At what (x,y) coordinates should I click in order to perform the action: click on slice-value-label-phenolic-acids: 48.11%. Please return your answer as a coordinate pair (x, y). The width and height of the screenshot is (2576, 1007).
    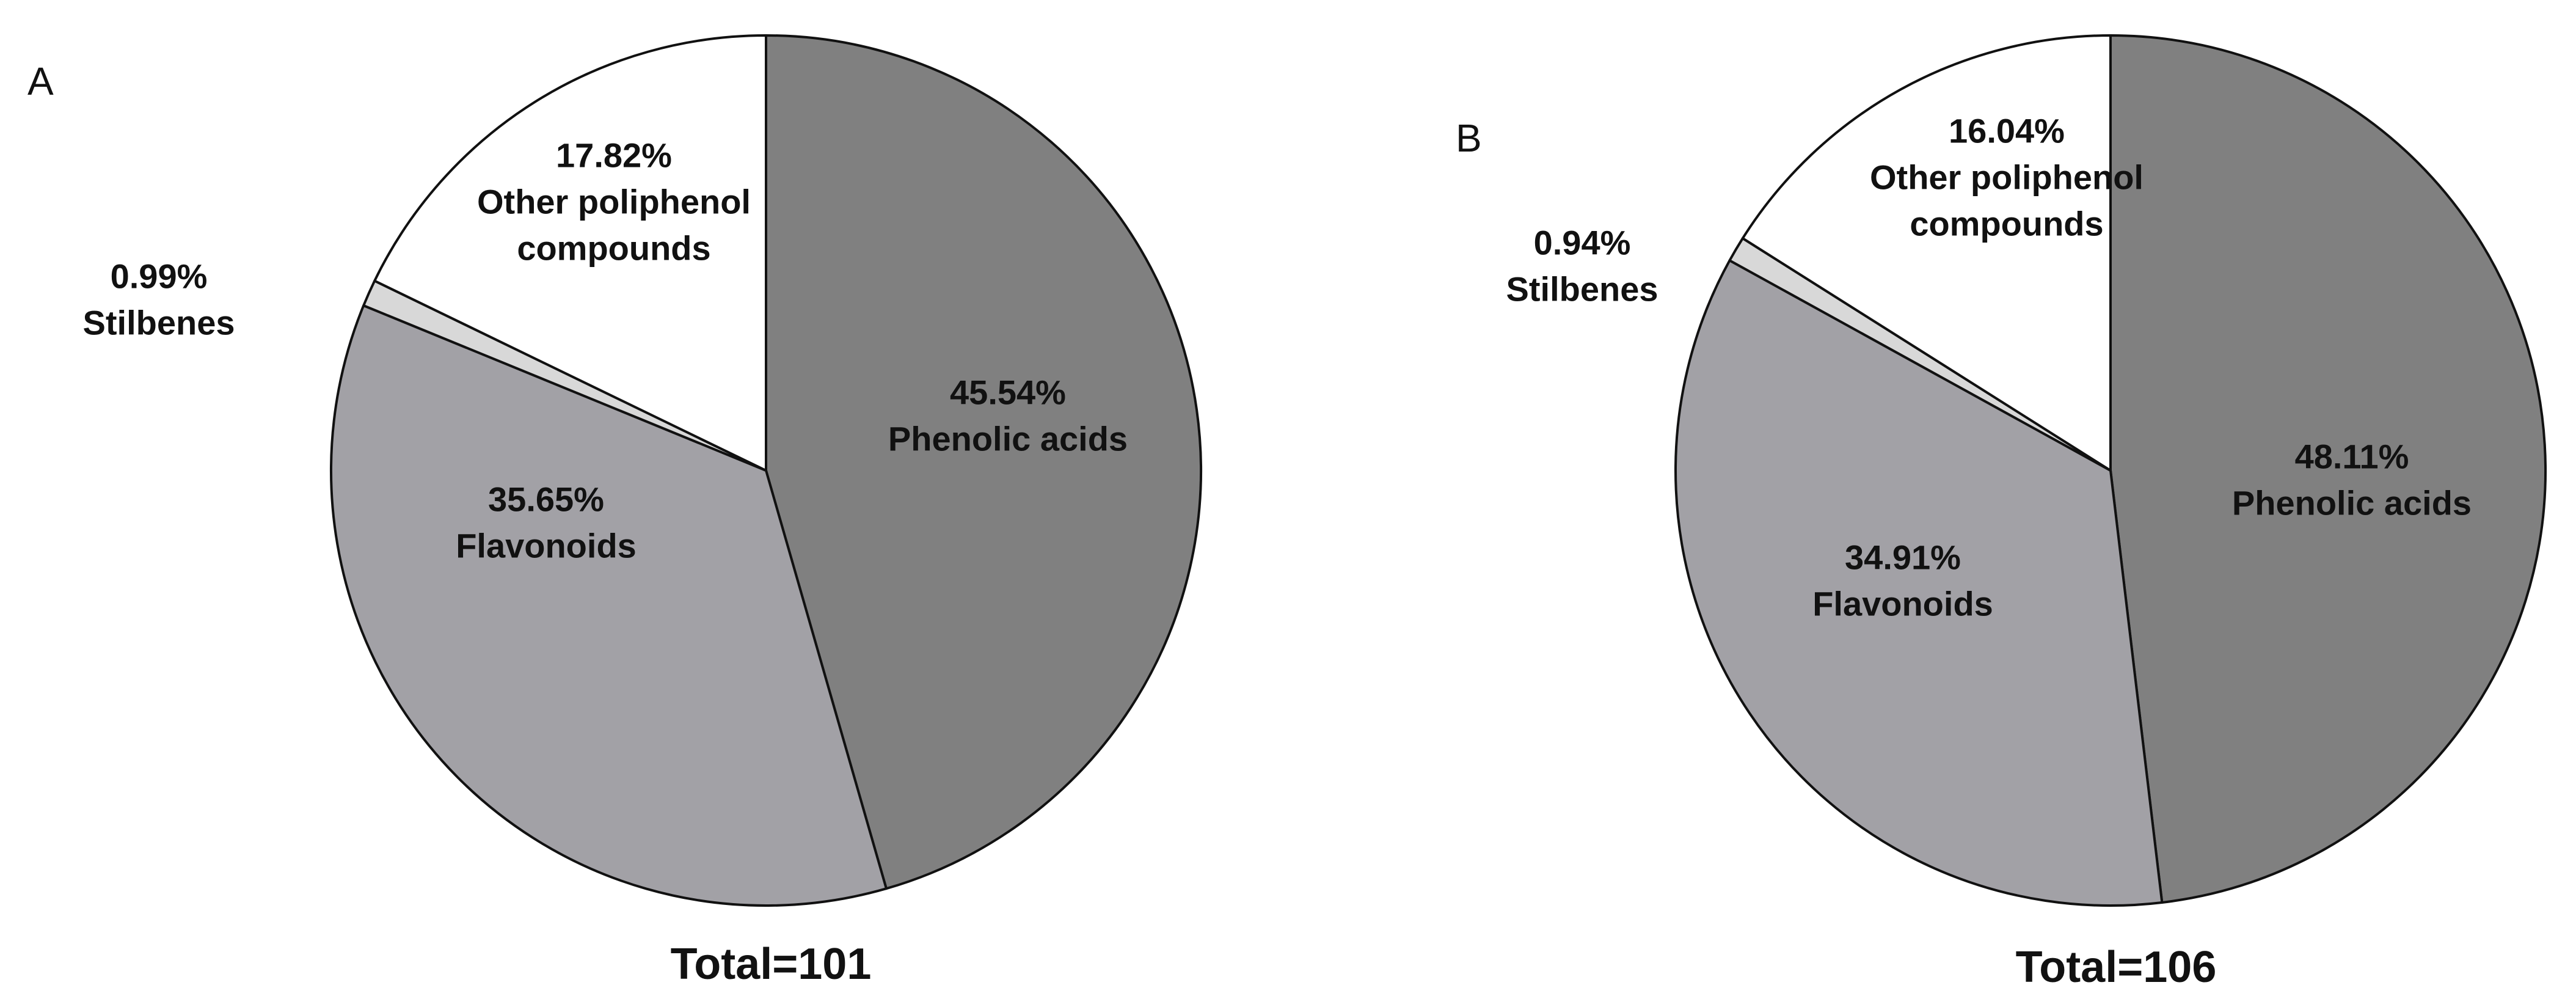
    Looking at the image, I should click on (2352, 457).